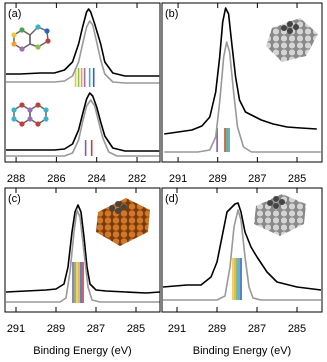  Describe the element at coordinates (137, 179) in the screenshot. I see `x-tick-label: 282` at that location.